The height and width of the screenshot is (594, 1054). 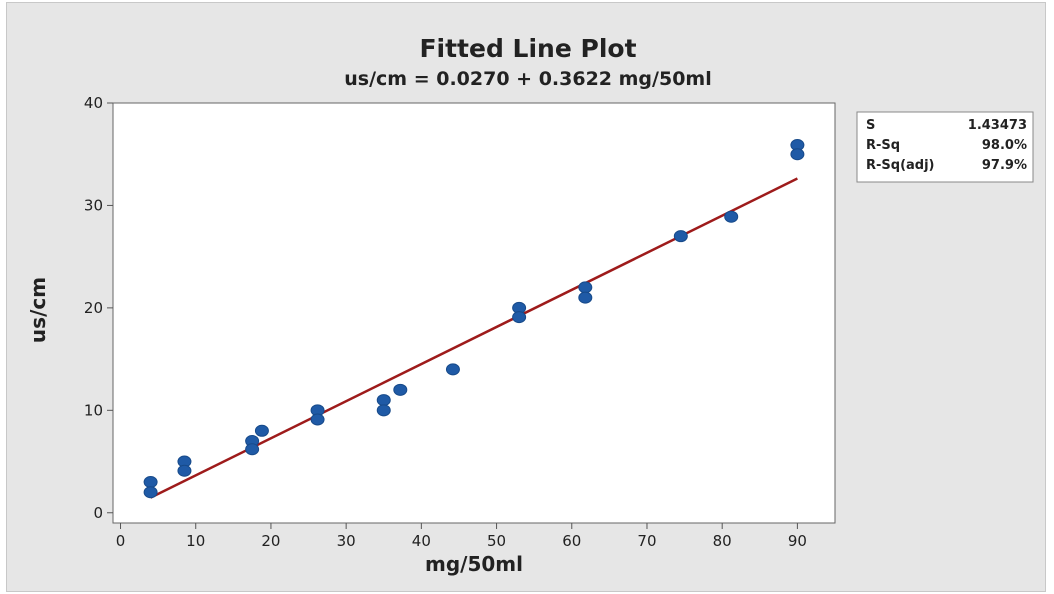 What do you see at coordinates (93, 410) in the screenshot?
I see `y-tick-label: 10` at bounding box center [93, 410].